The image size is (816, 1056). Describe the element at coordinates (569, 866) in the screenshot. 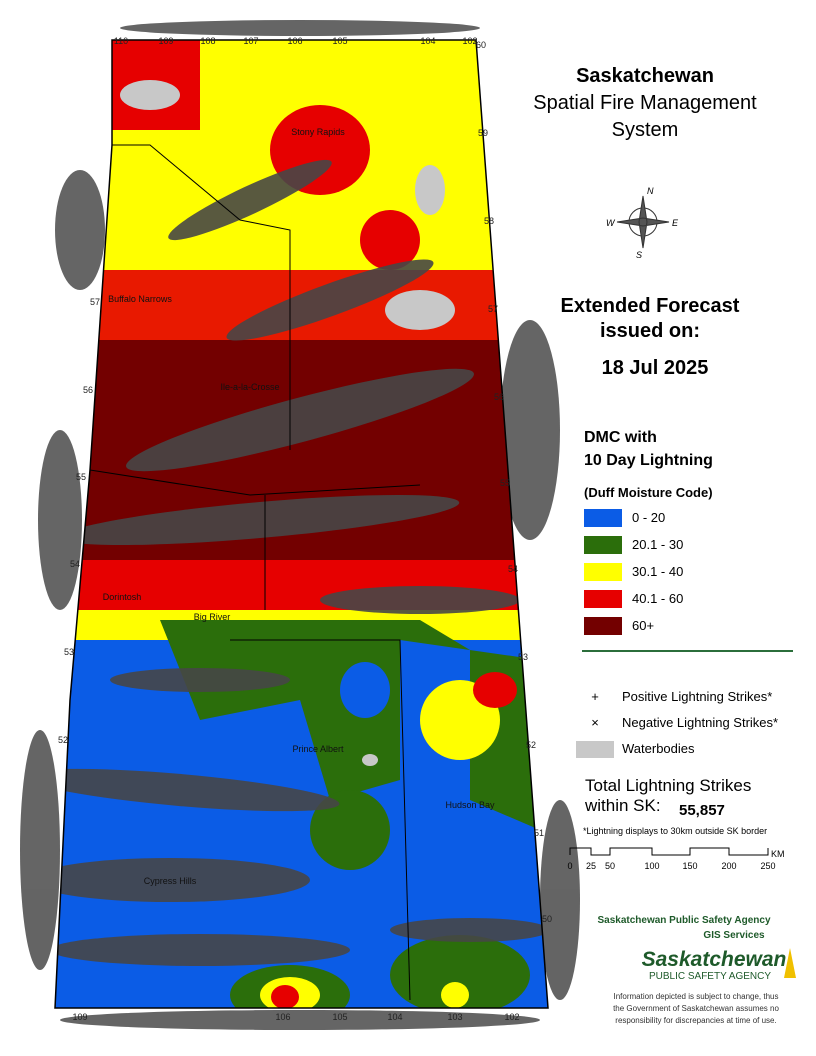

I see `scale-label: 0` at that location.